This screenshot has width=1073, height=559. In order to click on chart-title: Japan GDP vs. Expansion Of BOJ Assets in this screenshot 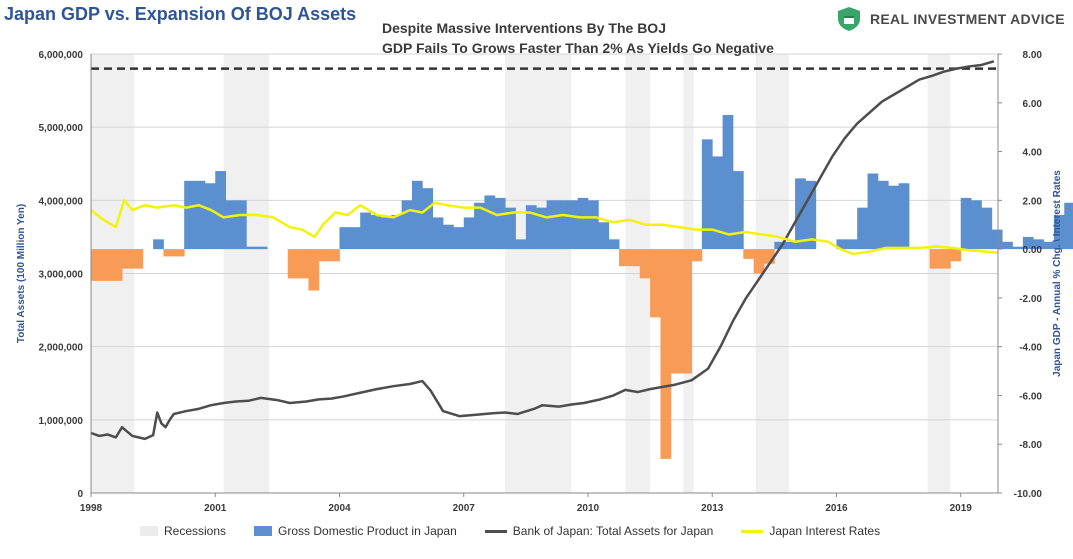, I will do `click(180, 14)`.